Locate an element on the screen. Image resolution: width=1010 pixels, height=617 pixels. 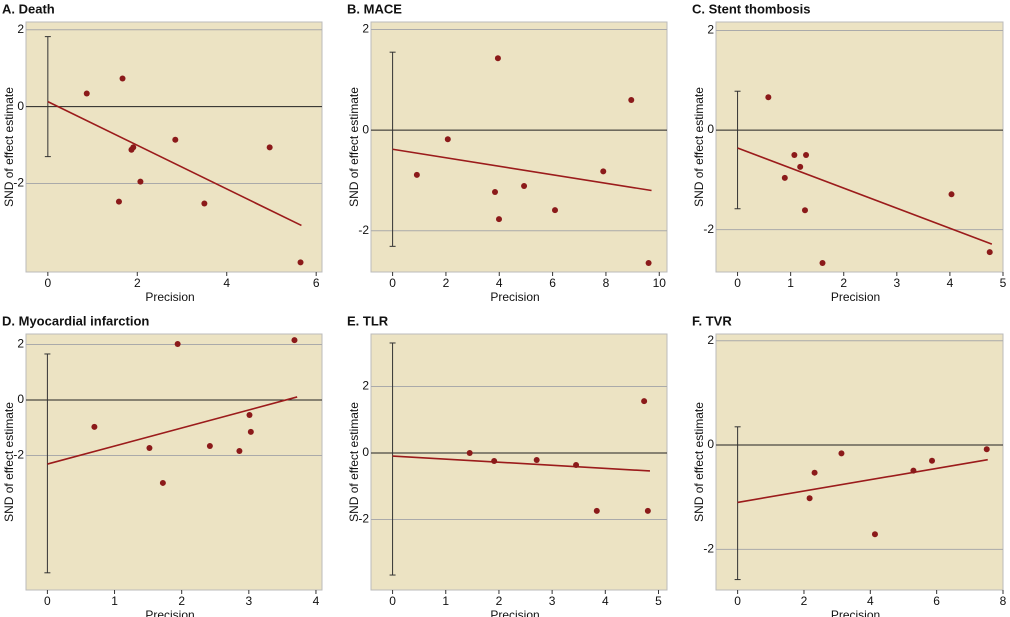
panel-title: C. Stent thombosis is located at coordinates (751, 8).